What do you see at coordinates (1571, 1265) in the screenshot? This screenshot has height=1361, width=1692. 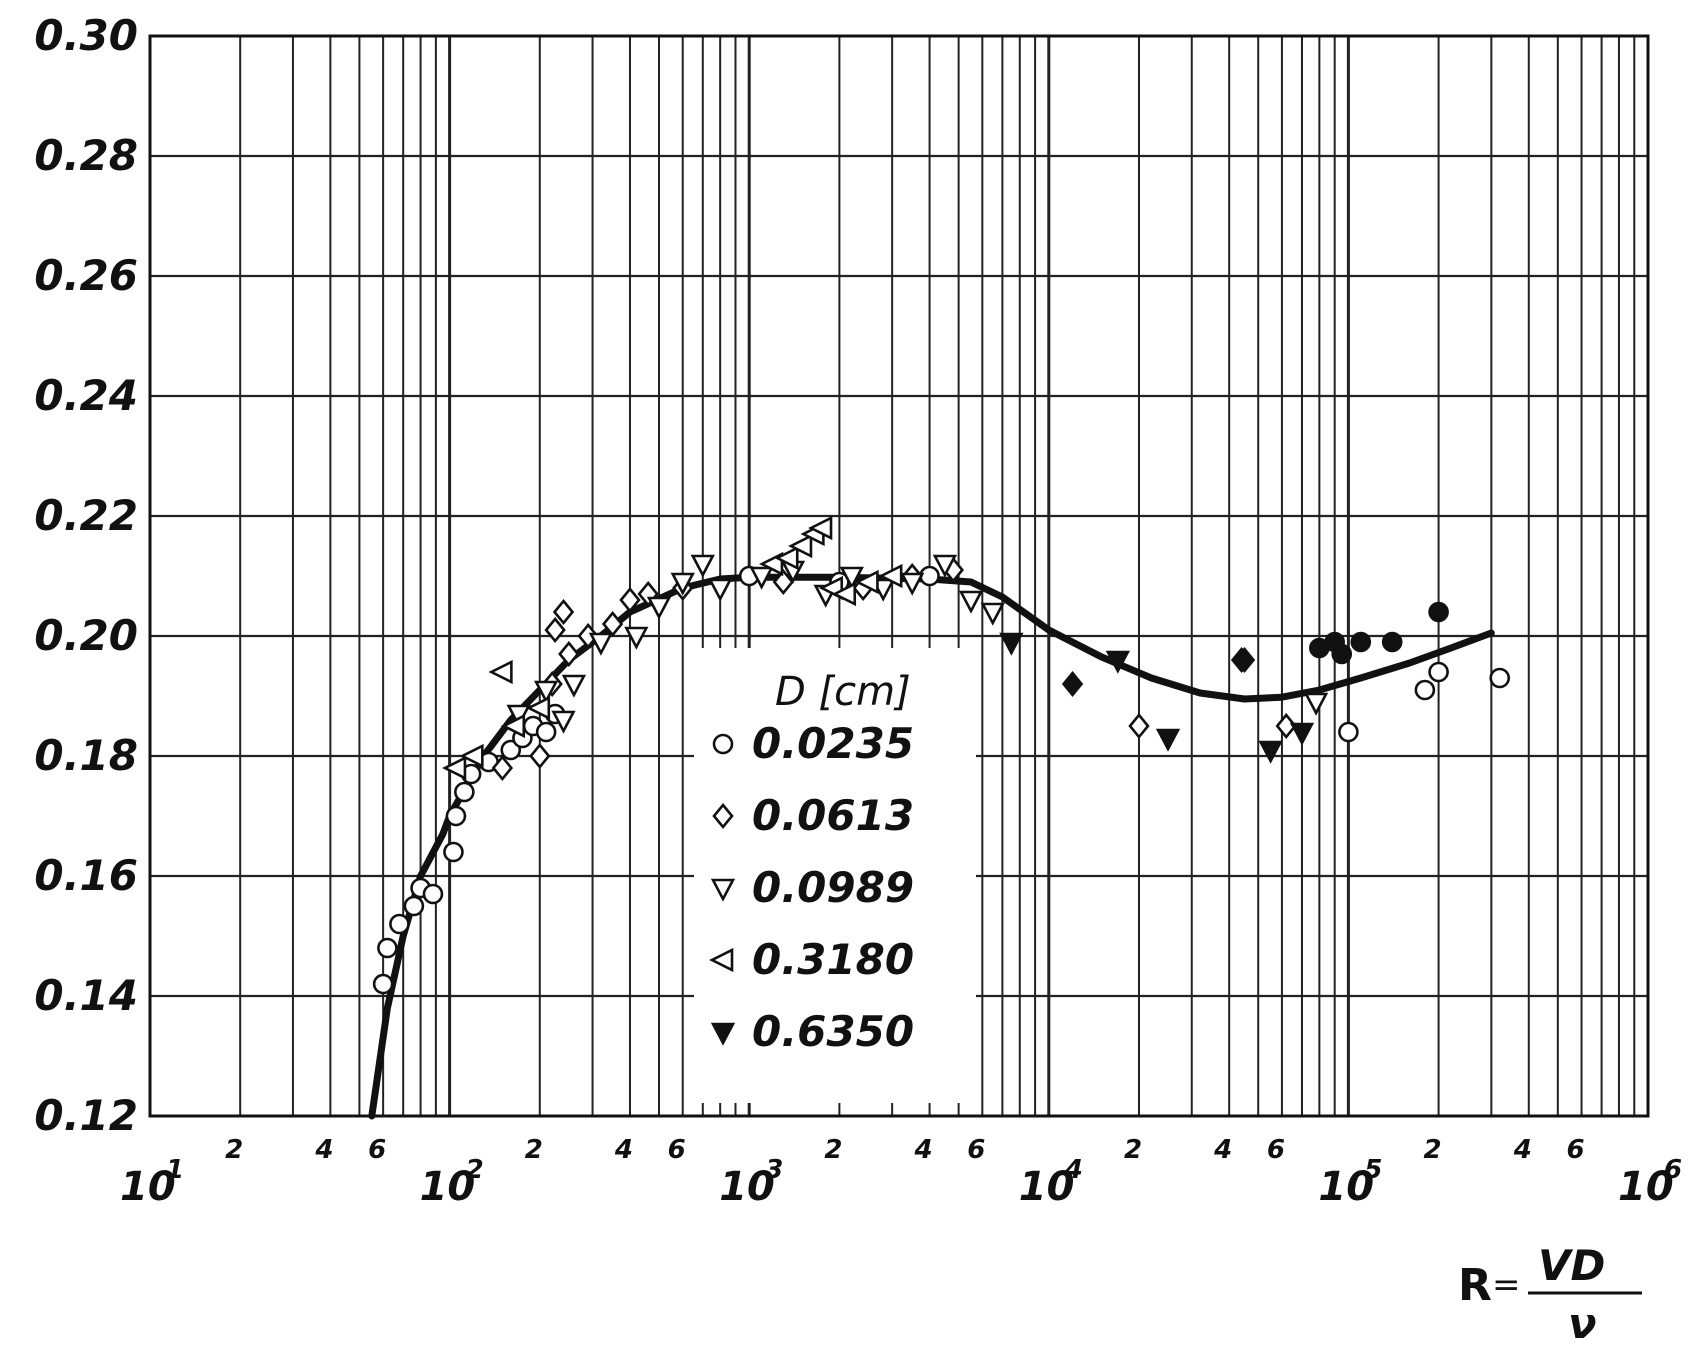 I see `x-axis-label-numerator: VD` at bounding box center [1571, 1265].